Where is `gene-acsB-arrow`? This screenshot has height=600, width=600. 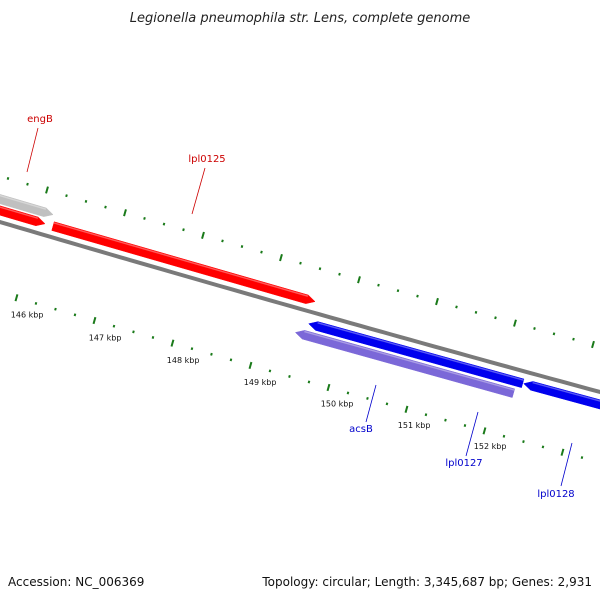
gene-acsB-arrow is located at coordinates (404, 364).